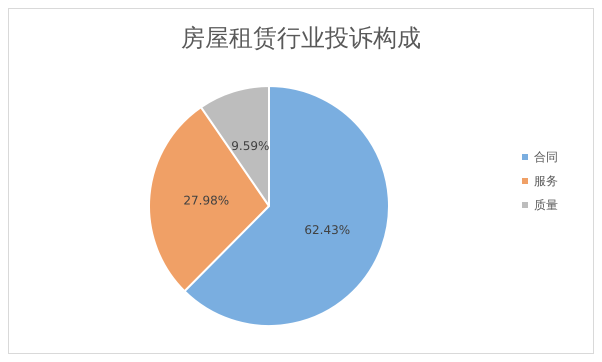 This screenshot has width=602, height=362. Describe the element at coordinates (546, 157) in the screenshot. I see `legend-label: 合同` at that location.